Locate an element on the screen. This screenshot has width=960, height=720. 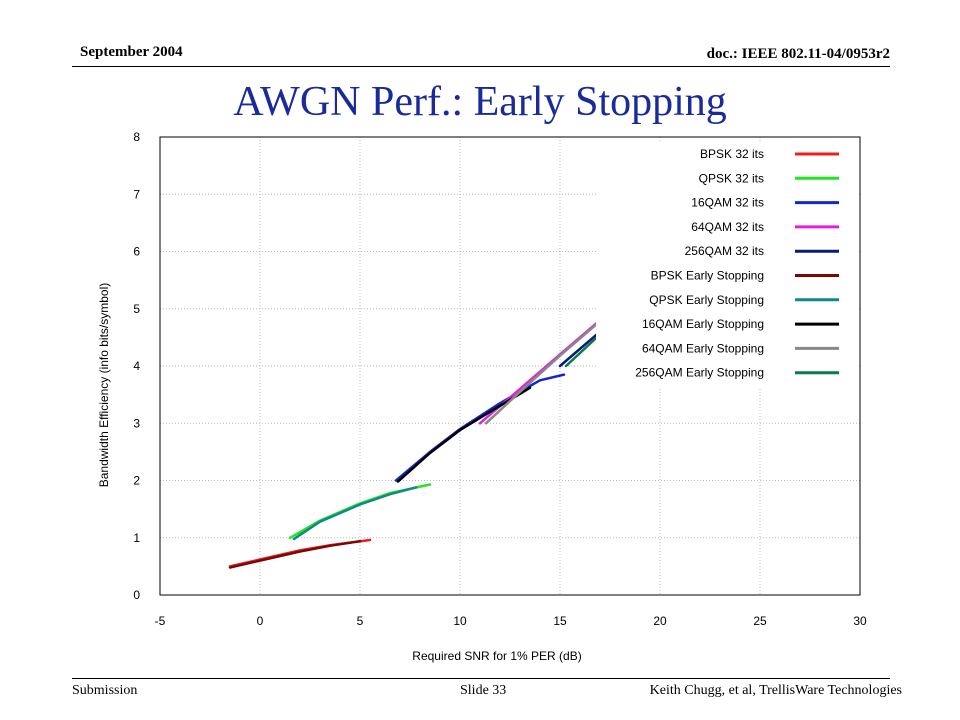
legend-label: 64QAM 32 its is located at coordinates (727, 227).